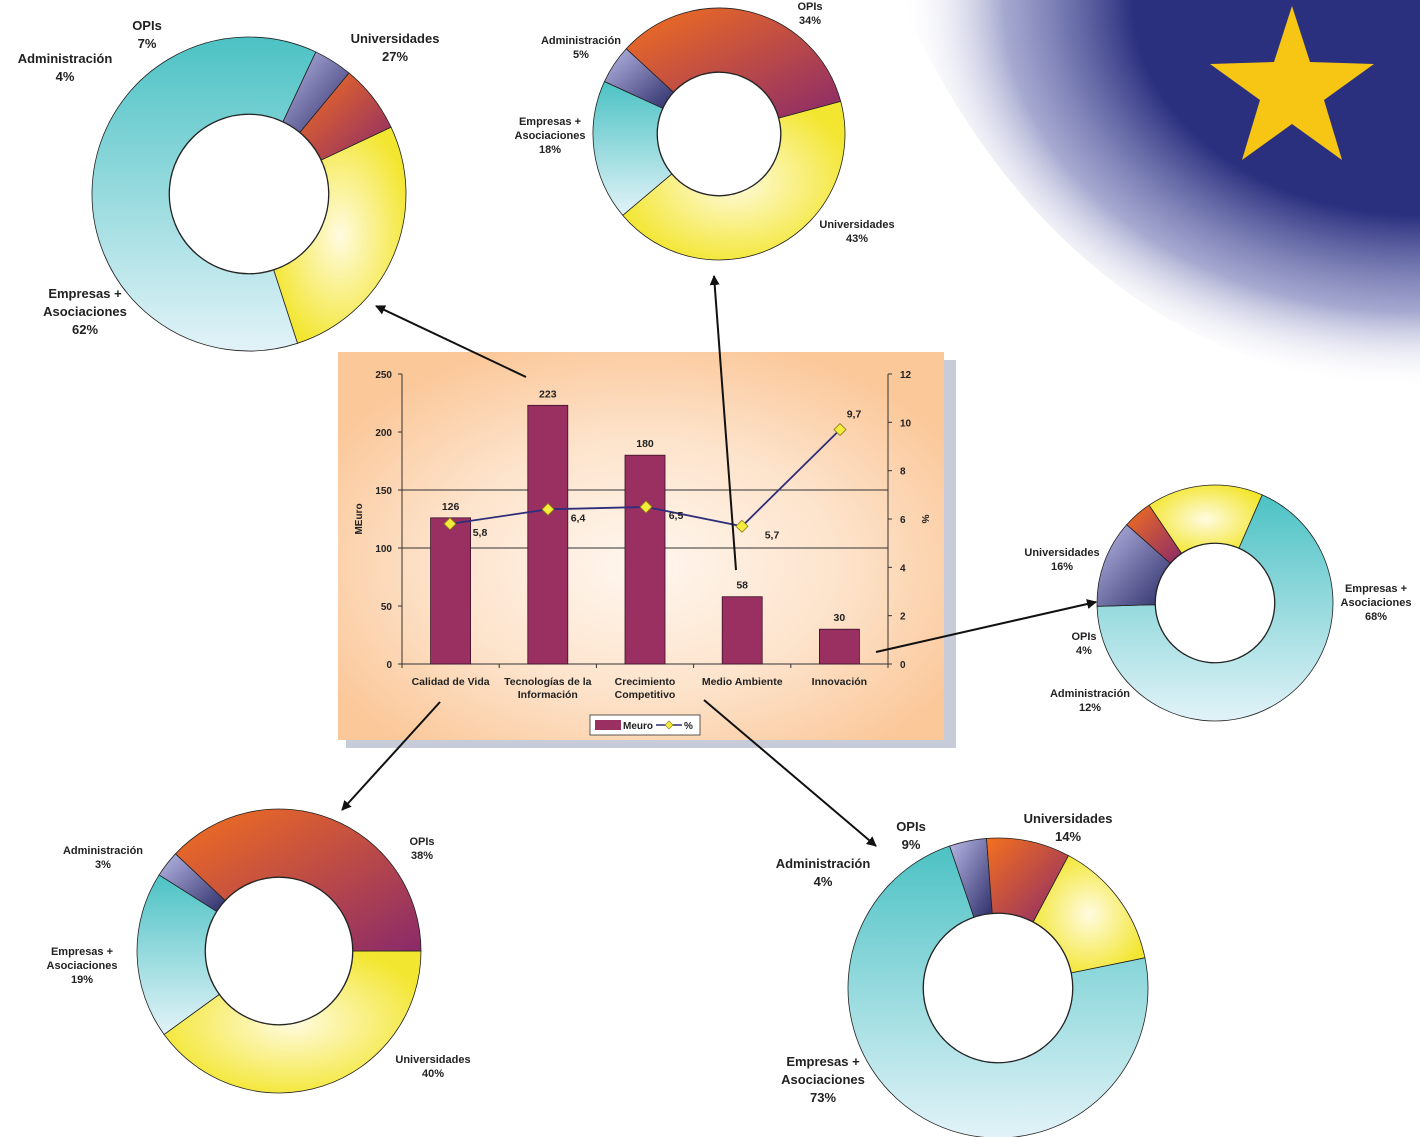  I want to click on percent-value-label: 5,7, so click(772, 535).